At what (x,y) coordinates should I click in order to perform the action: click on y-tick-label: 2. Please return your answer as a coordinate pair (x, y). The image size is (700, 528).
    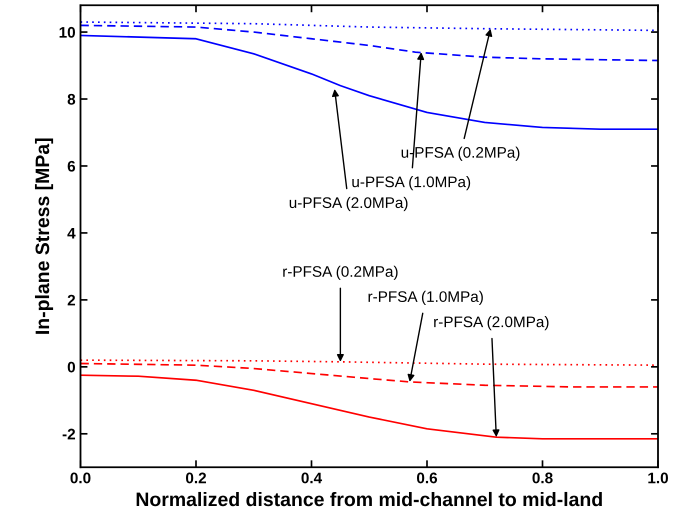
    Looking at the image, I should click on (72, 300).